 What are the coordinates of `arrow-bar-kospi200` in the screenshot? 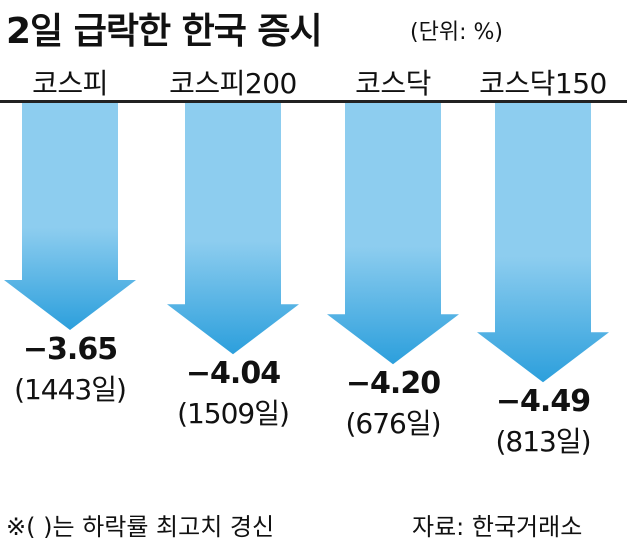 It's located at (233, 229).